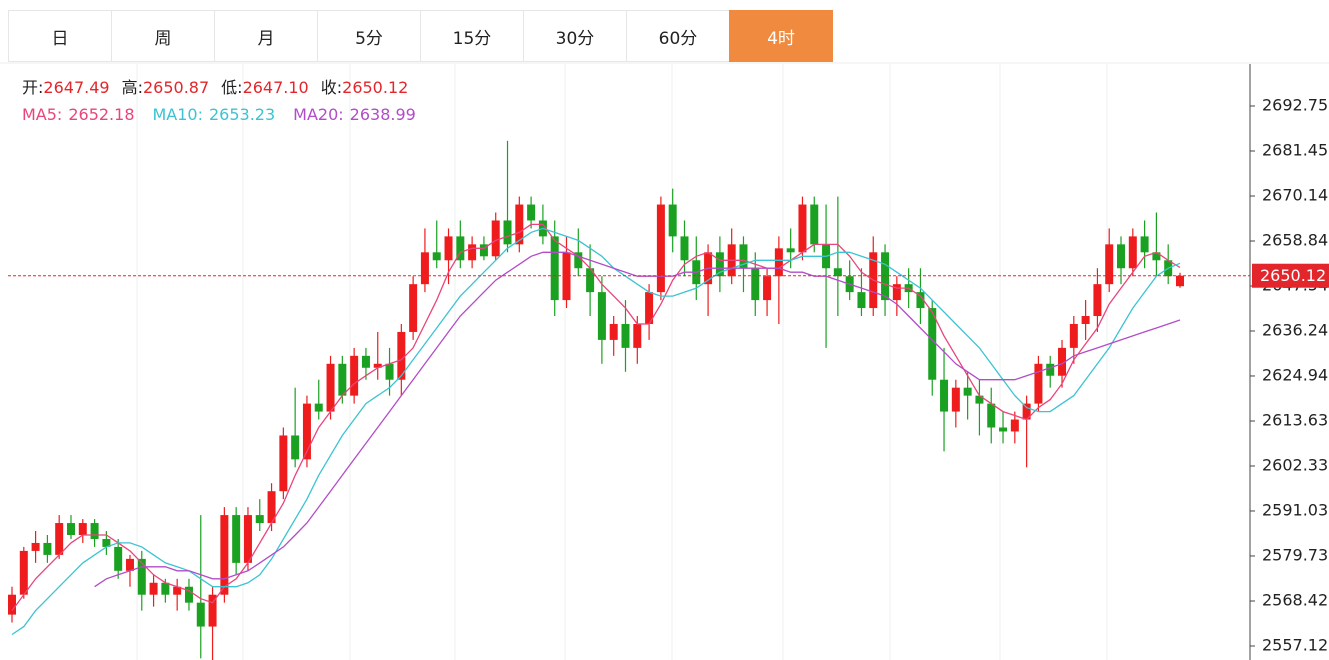  Describe the element at coordinates (42, 114) in the screenshot. I see `legend-name: MA5:` at that location.